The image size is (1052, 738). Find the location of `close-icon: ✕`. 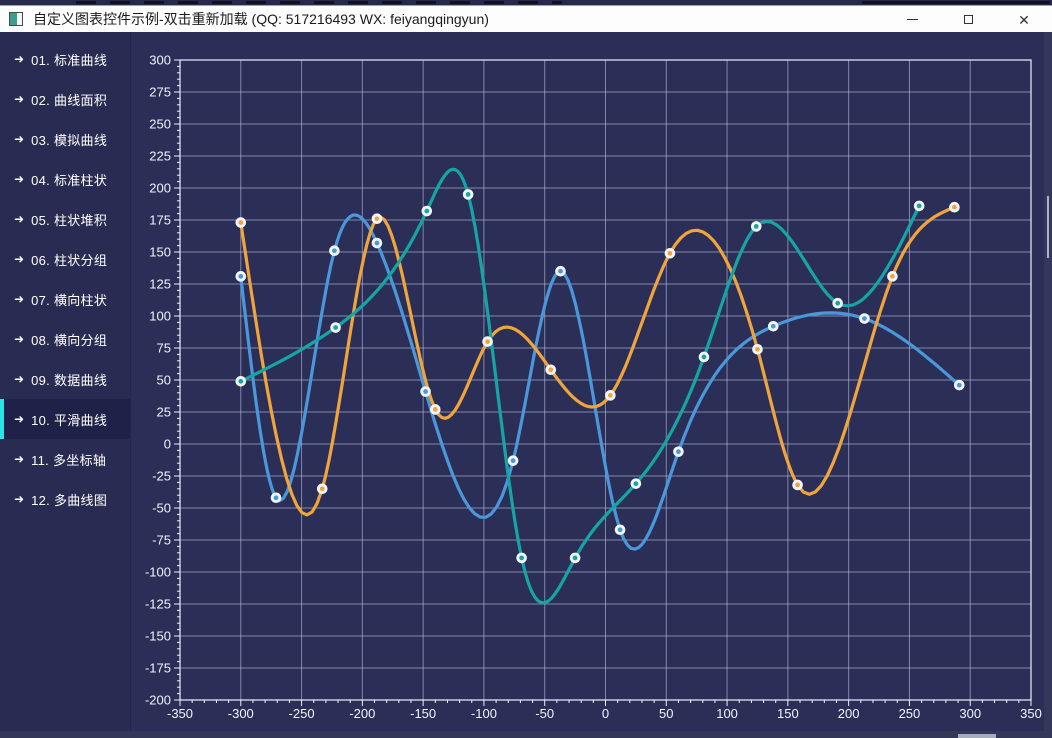

close-icon: ✕ is located at coordinates (1024, 19).